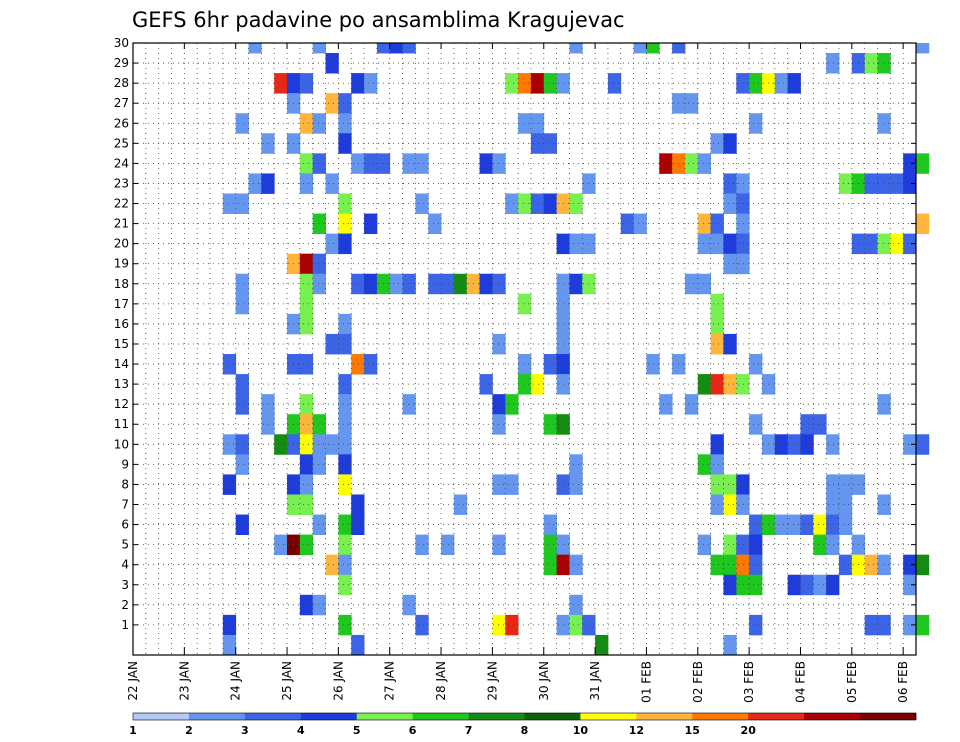 This screenshot has width=960, height=742. Describe the element at coordinates (581, 730) in the screenshot. I see `colorbar-label: 10` at that location.